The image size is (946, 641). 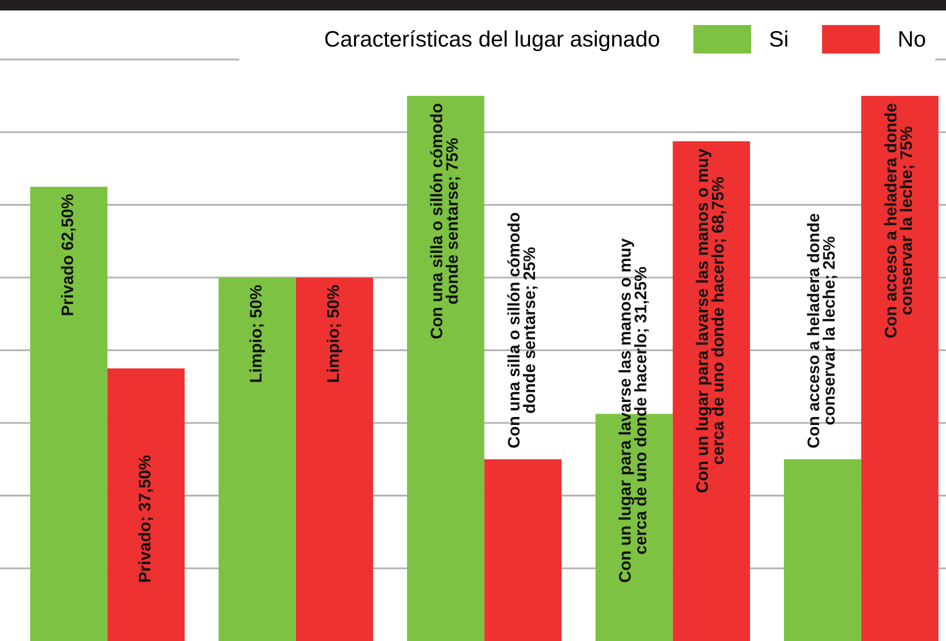 What do you see at coordinates (492, 41) in the screenshot?
I see `legend-title: Características del lugar asignado` at bounding box center [492, 41].